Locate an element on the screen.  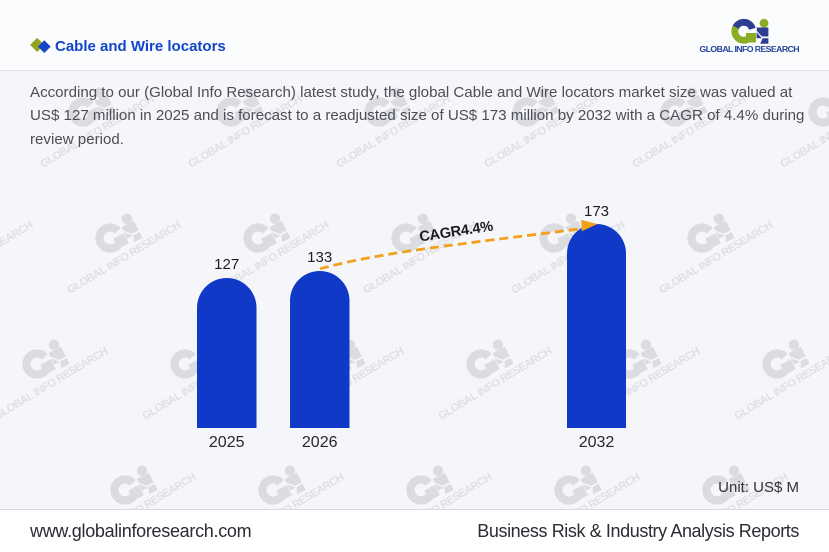
svg-text: CAGR4.4% is located at coordinates (456, 232).